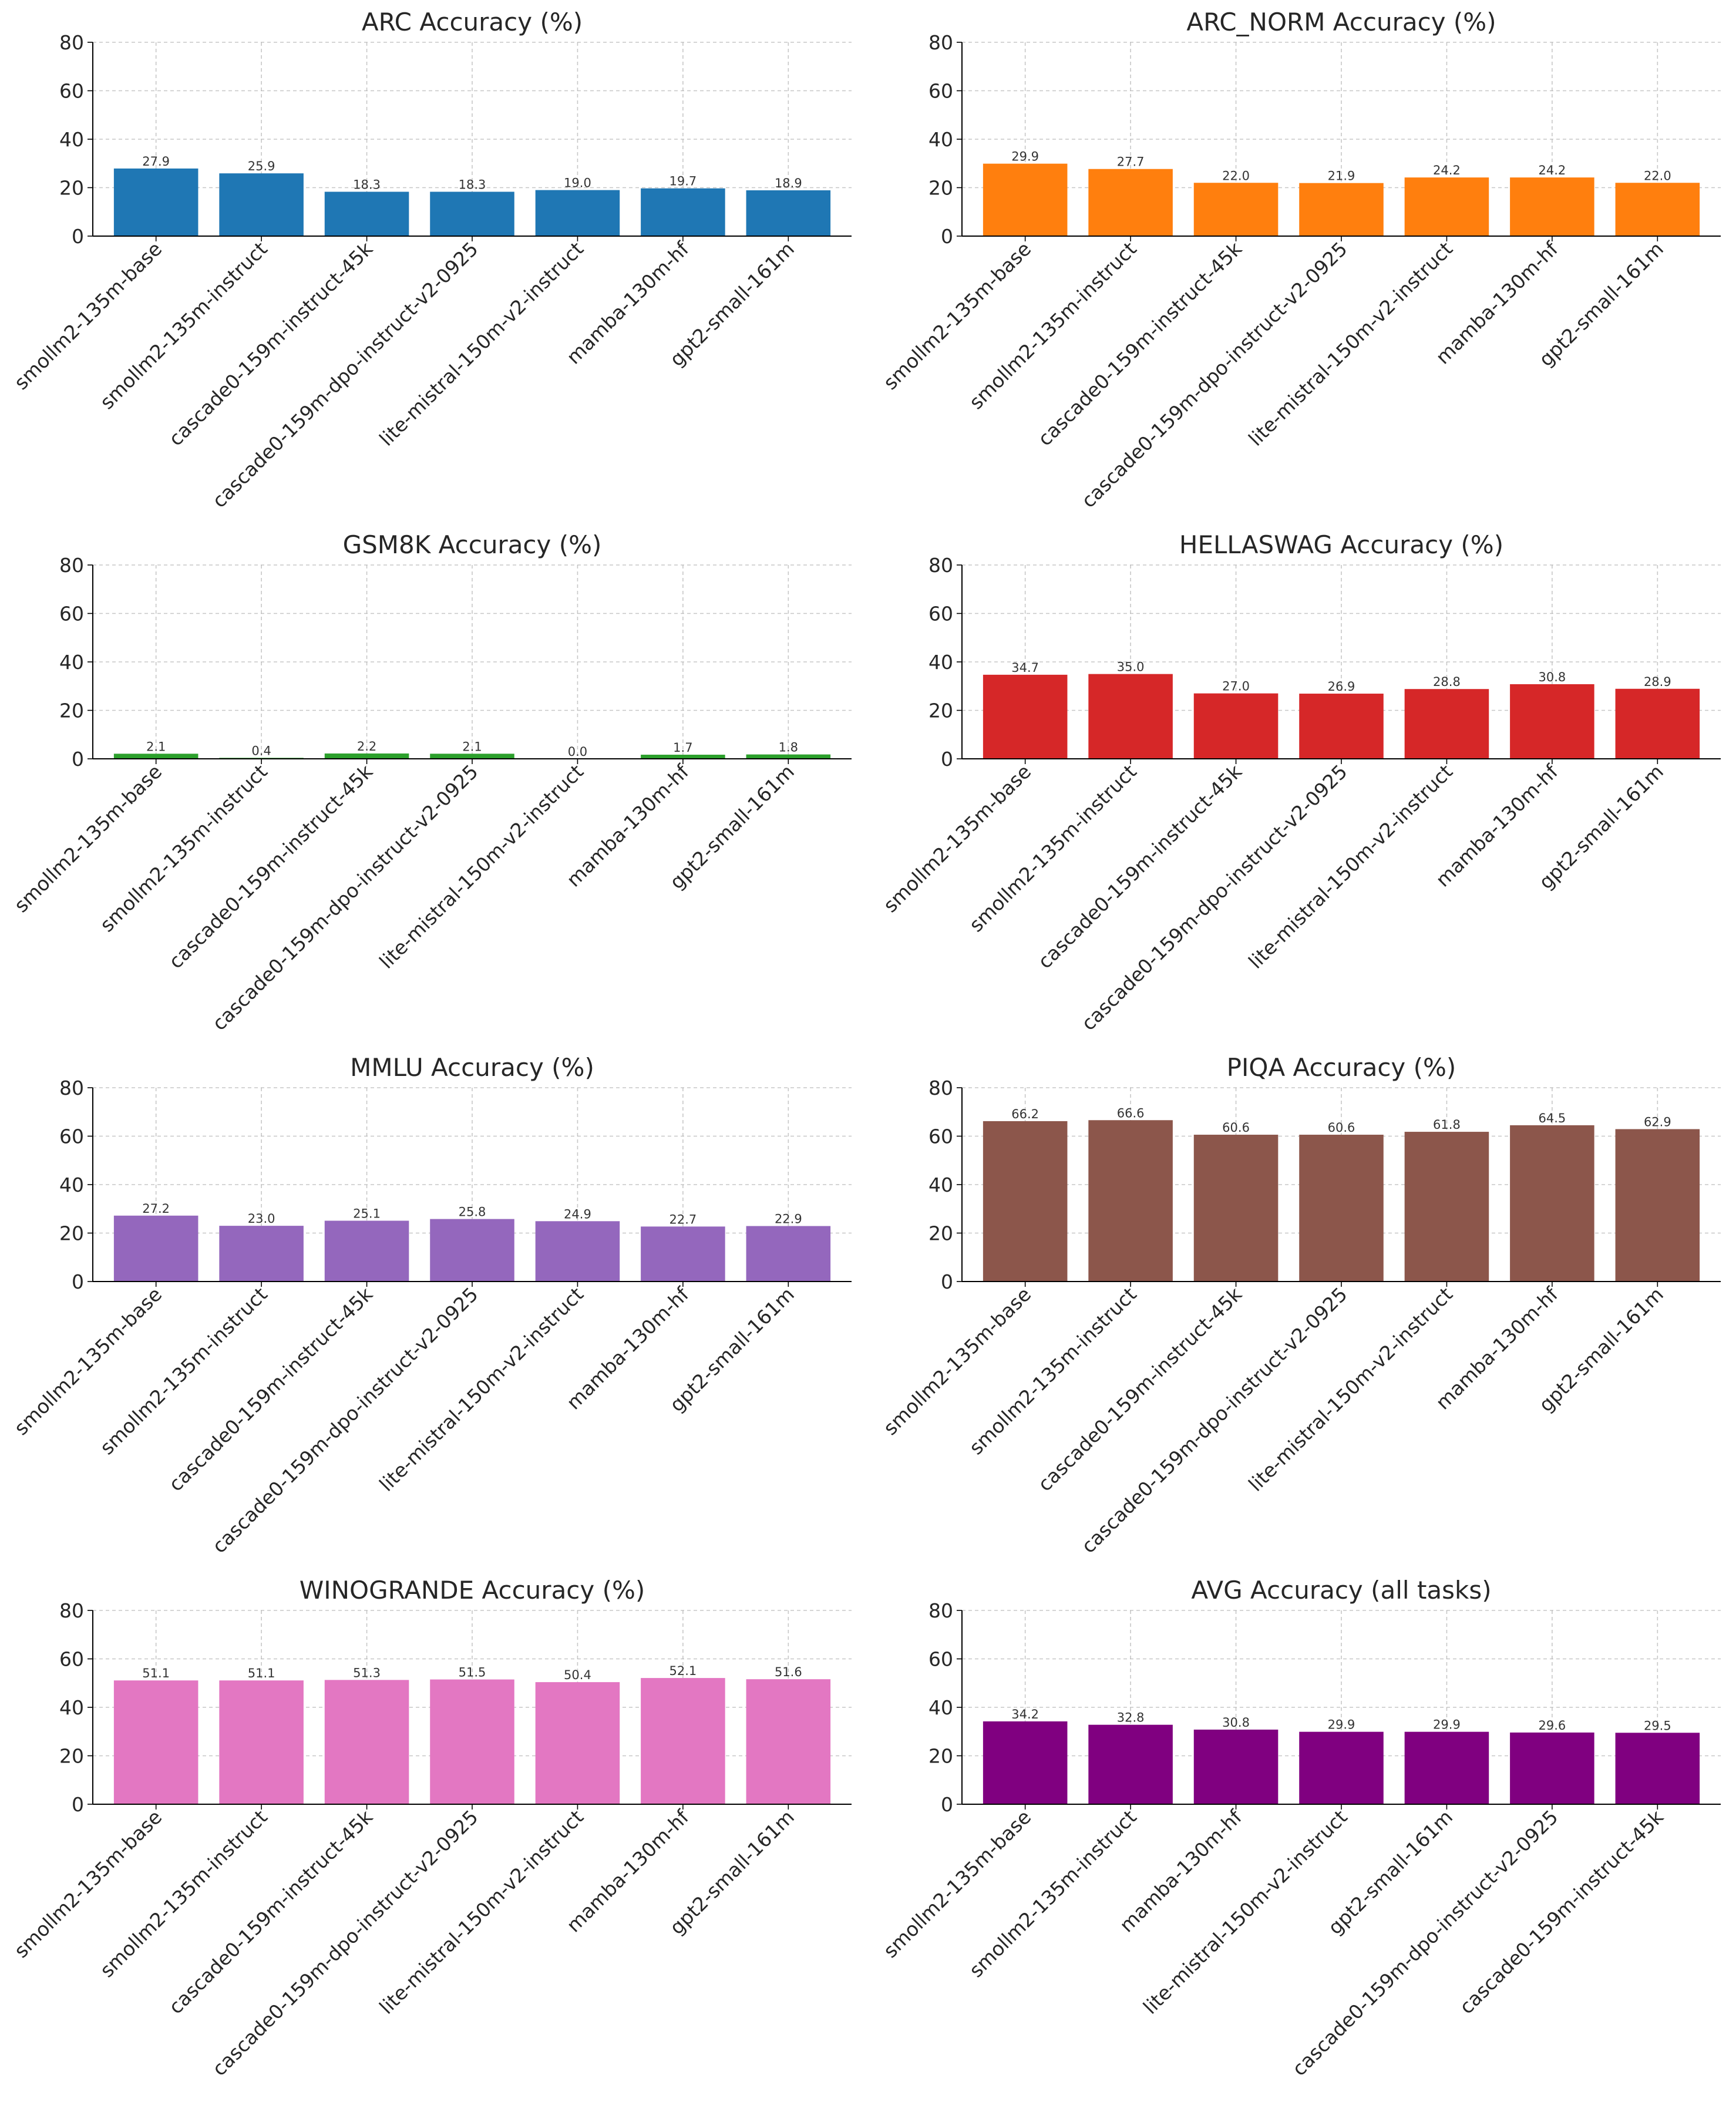  I want to click on bar-value-label: 28.9, so click(1657, 682).